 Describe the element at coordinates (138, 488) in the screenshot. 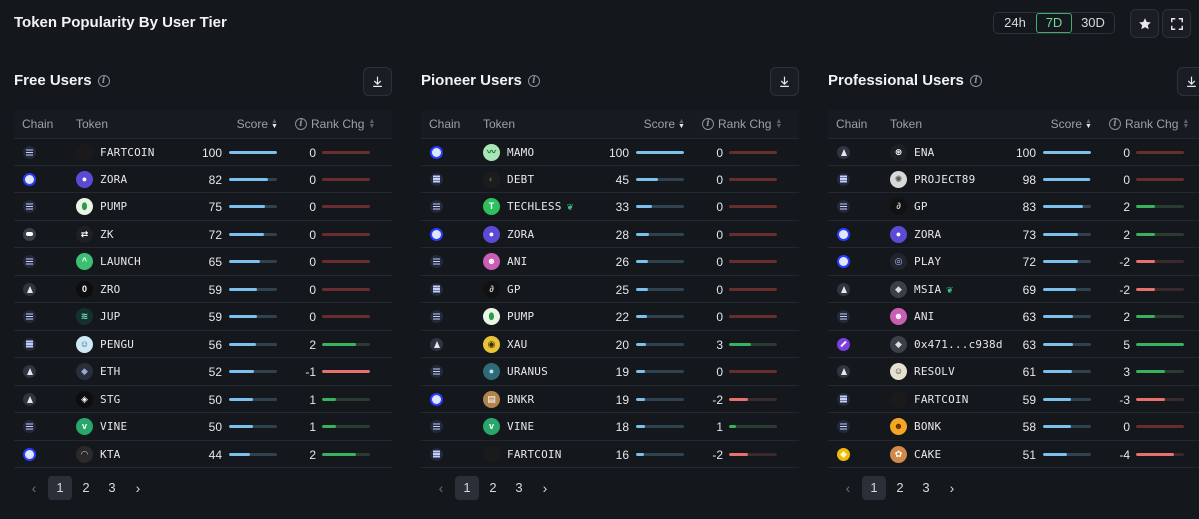

I see `next-page-button: ›` at that location.